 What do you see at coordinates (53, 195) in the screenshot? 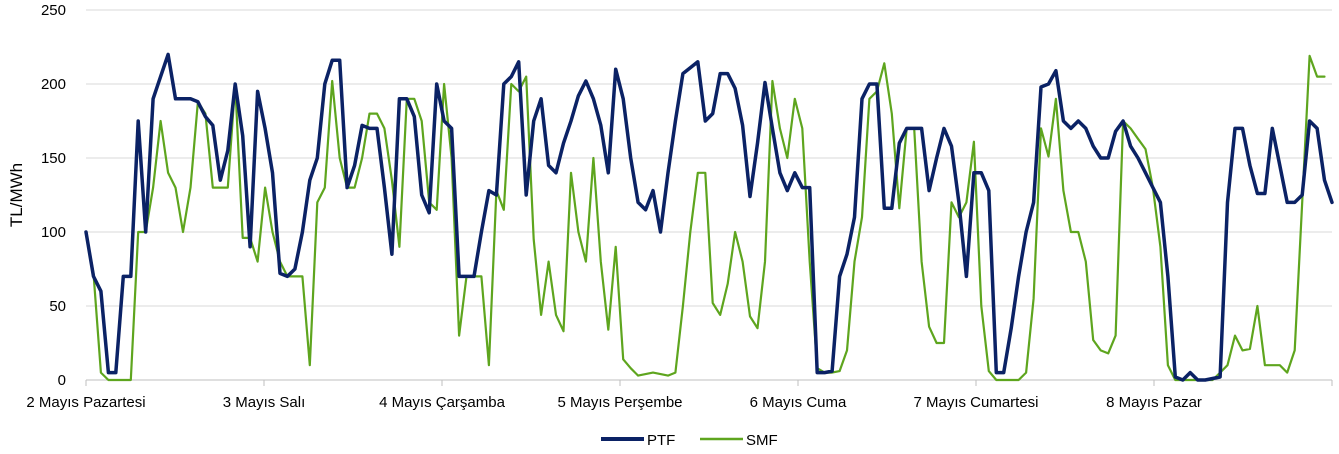
I see `y-axis-ticks: 0 50 100 150 200 250` at bounding box center [53, 195].